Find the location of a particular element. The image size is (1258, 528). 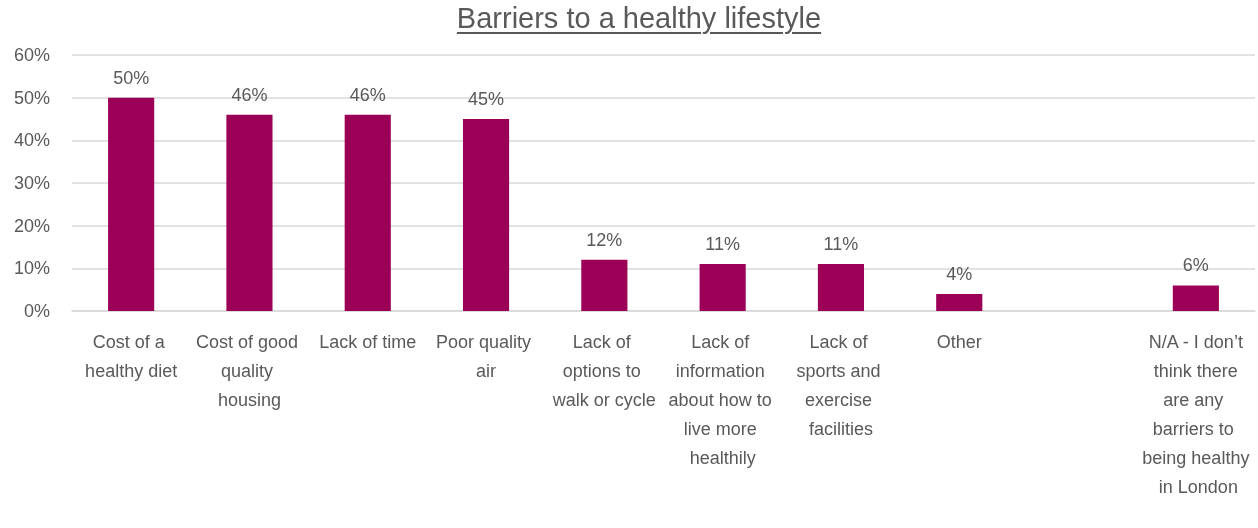

y-tick-label: 60% is located at coordinates (31, 55).